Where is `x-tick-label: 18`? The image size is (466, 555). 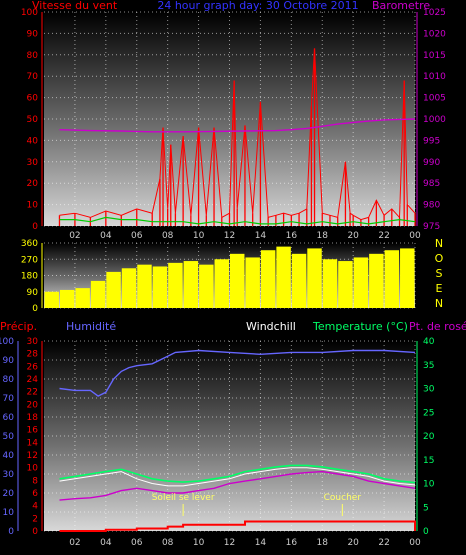
x-tick-label: 18 is located at coordinates (323, 543).